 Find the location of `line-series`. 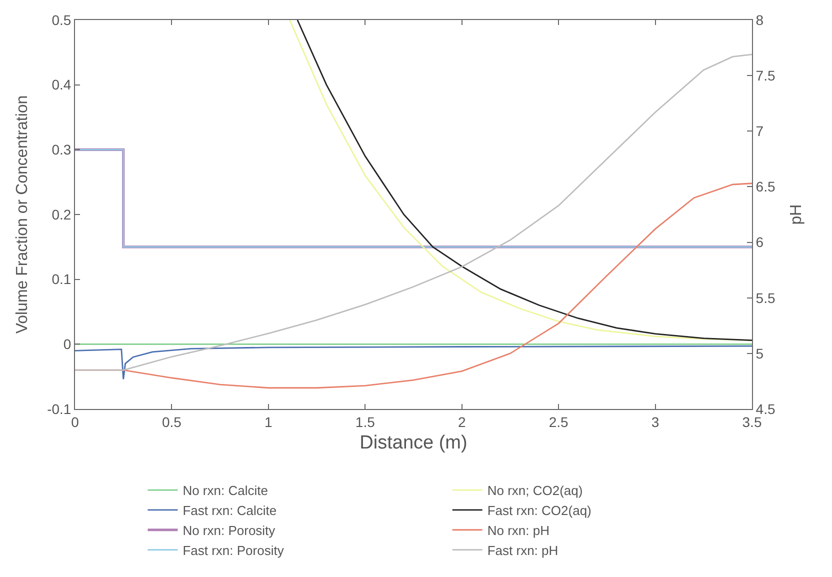

line-series is located at coordinates (413, 362).